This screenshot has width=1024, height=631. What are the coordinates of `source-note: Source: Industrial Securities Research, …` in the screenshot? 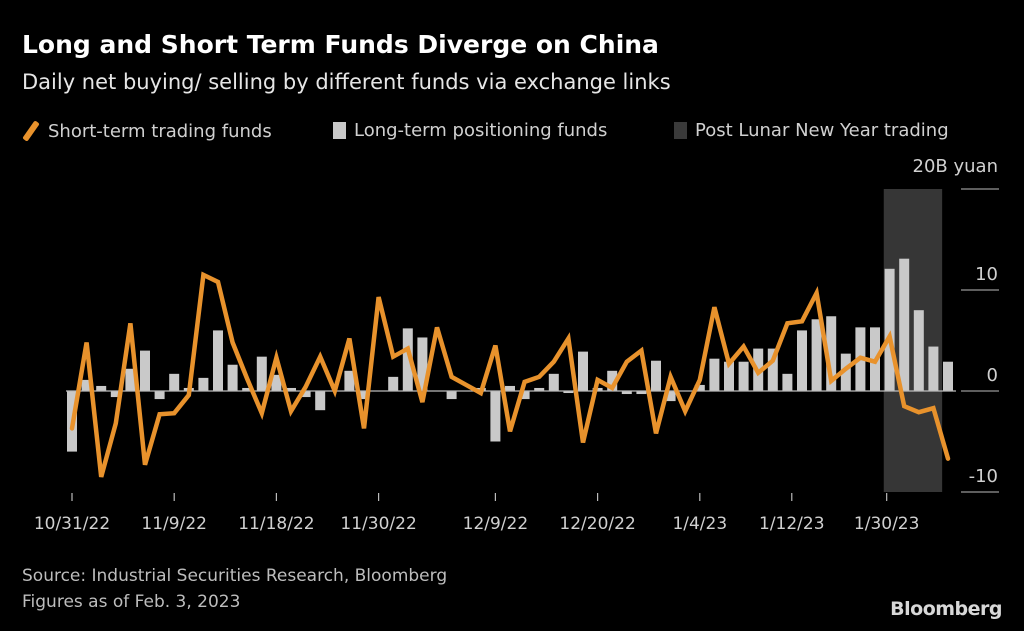 It's located at (235, 576).